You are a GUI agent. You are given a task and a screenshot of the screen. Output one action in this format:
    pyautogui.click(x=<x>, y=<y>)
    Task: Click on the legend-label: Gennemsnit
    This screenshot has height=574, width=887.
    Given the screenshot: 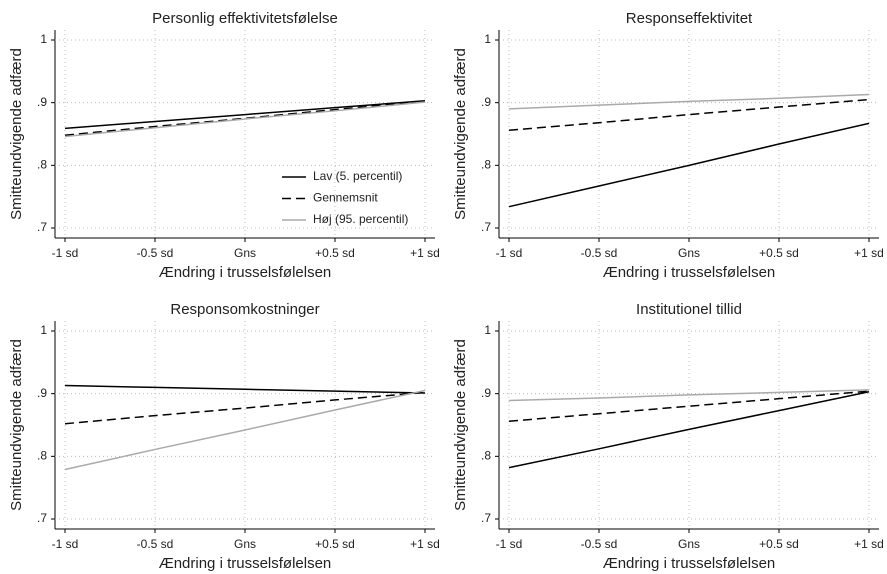 What is the action you would take?
    pyautogui.click(x=345, y=198)
    